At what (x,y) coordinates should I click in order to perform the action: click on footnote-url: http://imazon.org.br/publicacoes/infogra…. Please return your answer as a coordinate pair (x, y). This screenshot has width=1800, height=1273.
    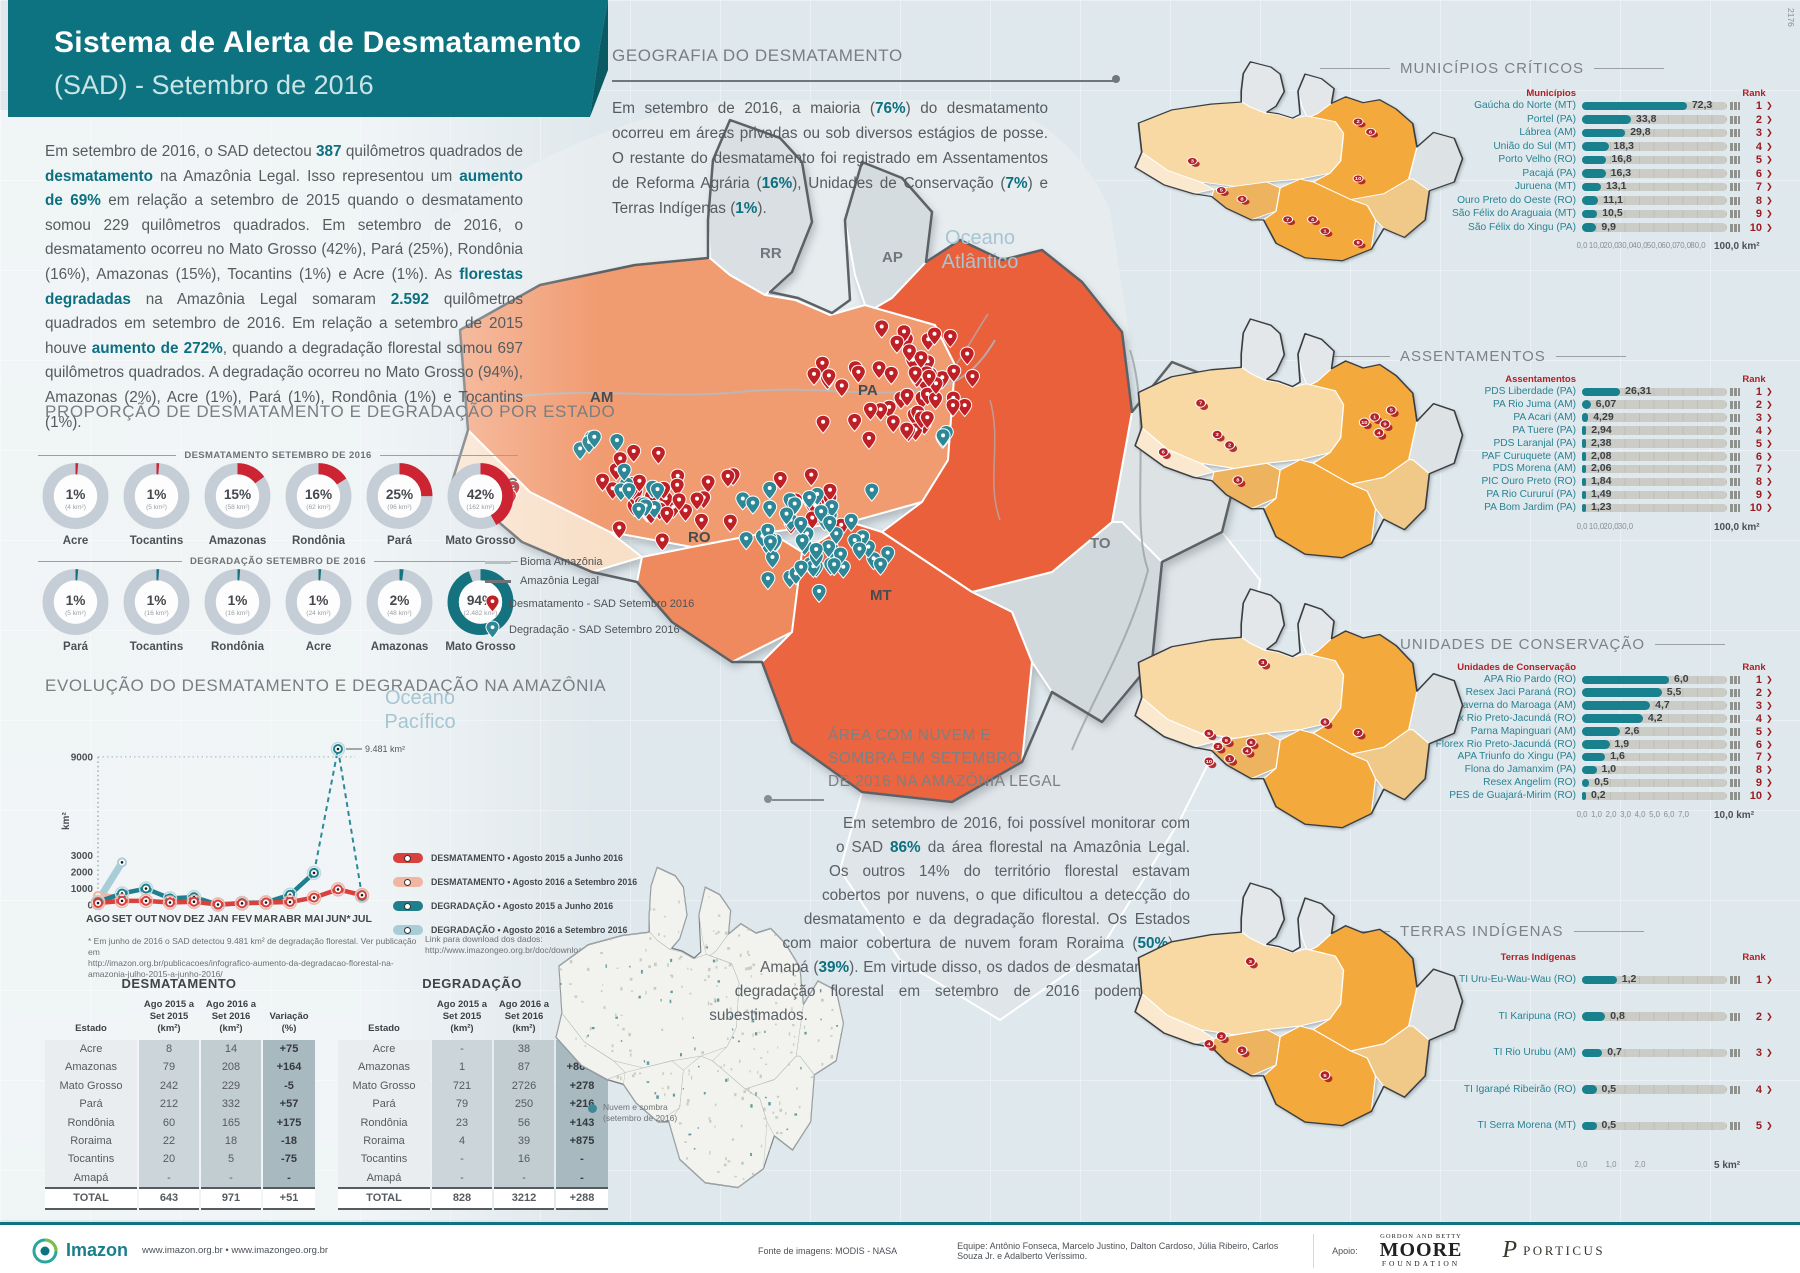
    Looking at the image, I should click on (241, 968).